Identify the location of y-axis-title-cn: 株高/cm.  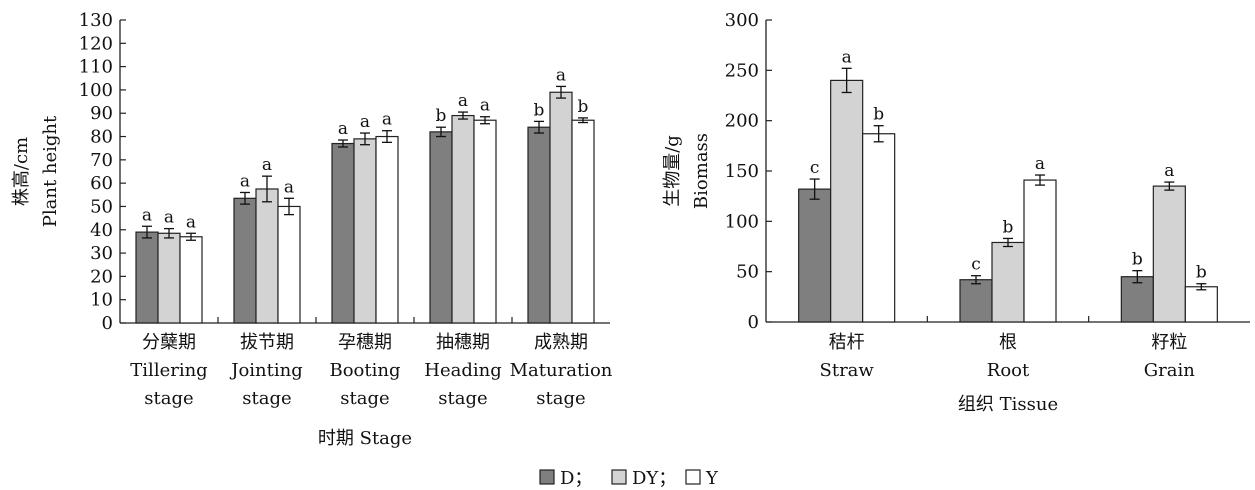
(21, 171).